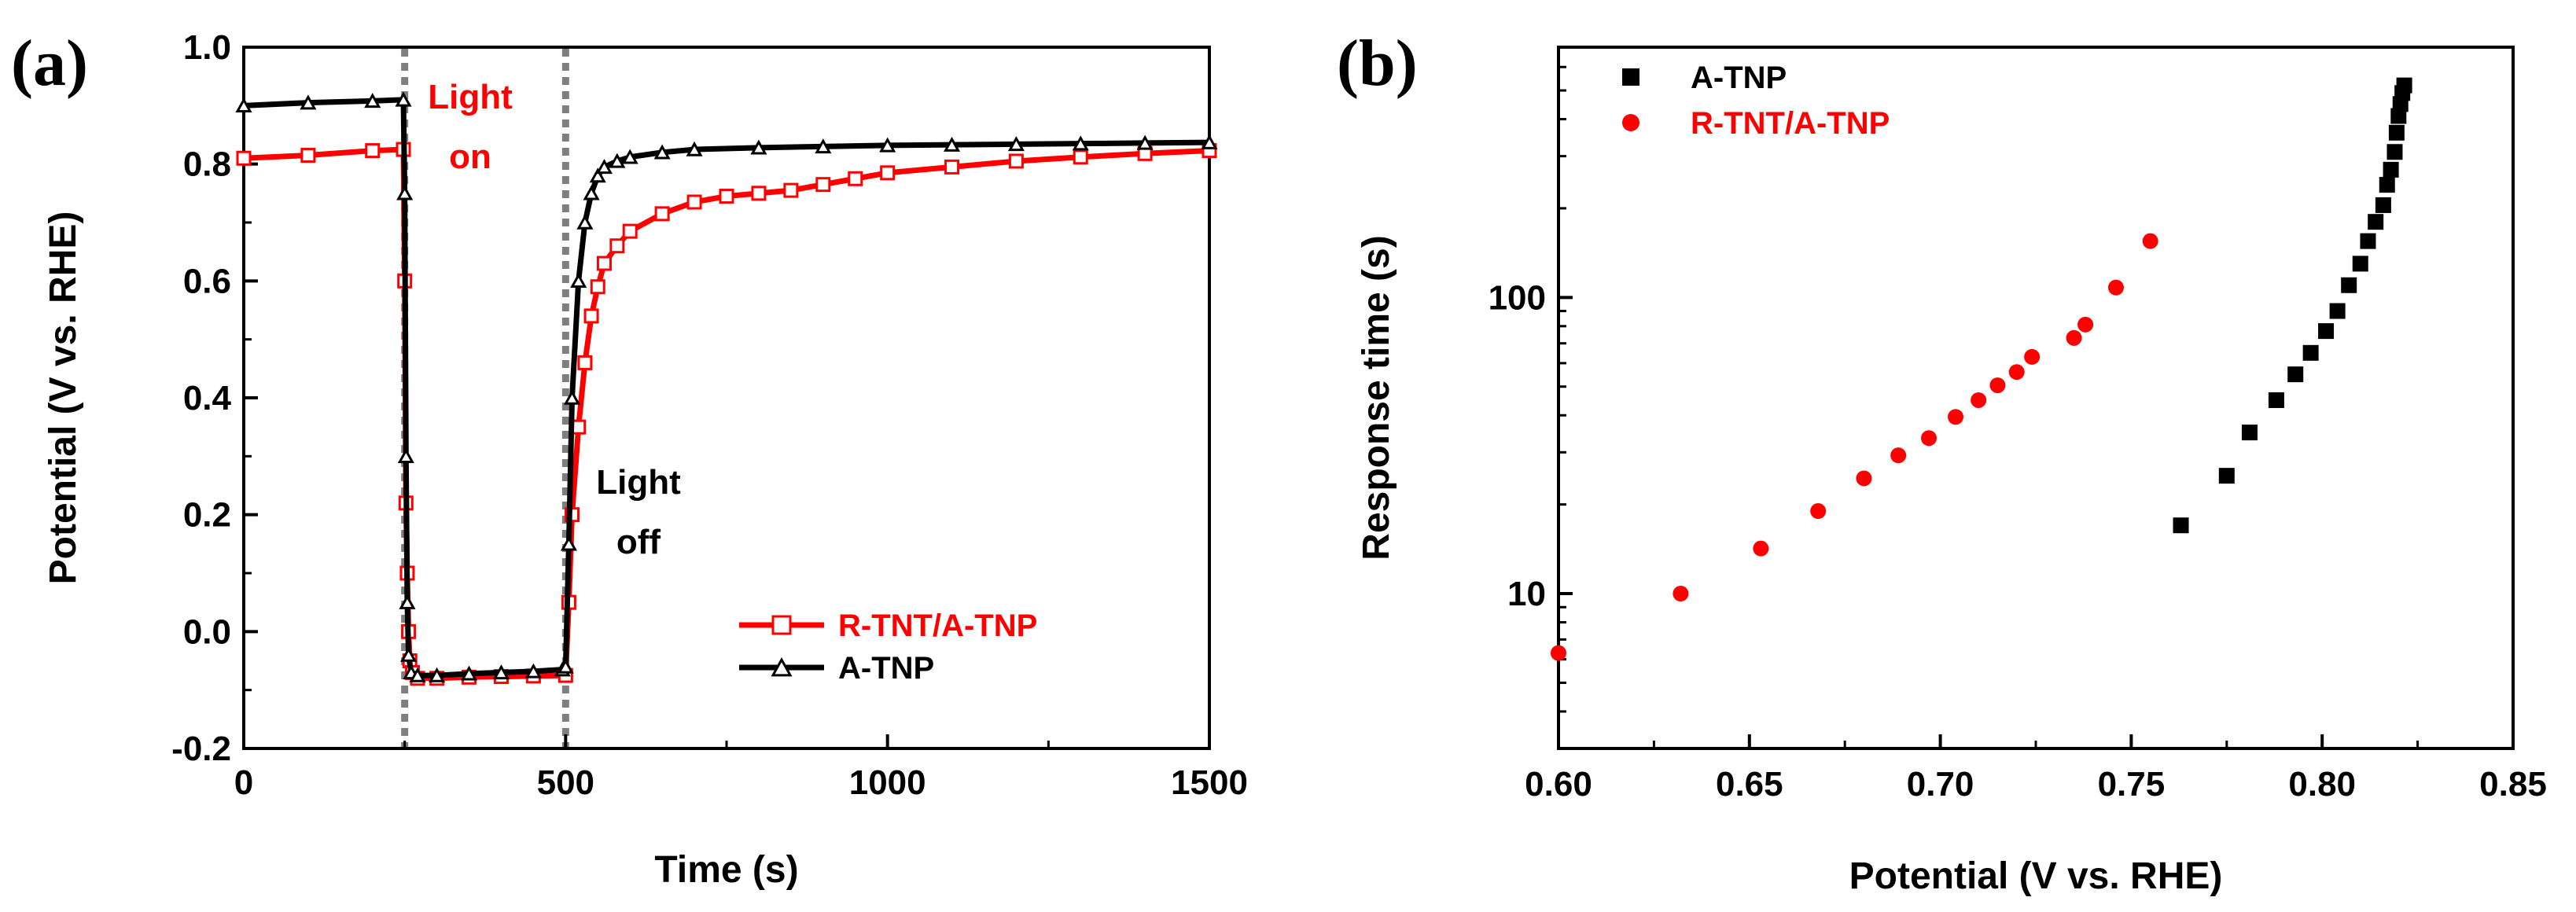  Describe the element at coordinates (1854, 447) in the screenshot. I see `series-r-tnt-a-tnp` at that location.